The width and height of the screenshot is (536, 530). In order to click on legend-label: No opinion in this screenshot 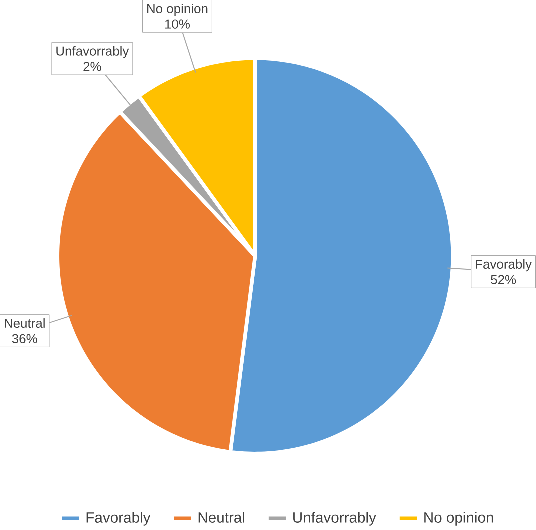, I will do `click(459, 519)`.